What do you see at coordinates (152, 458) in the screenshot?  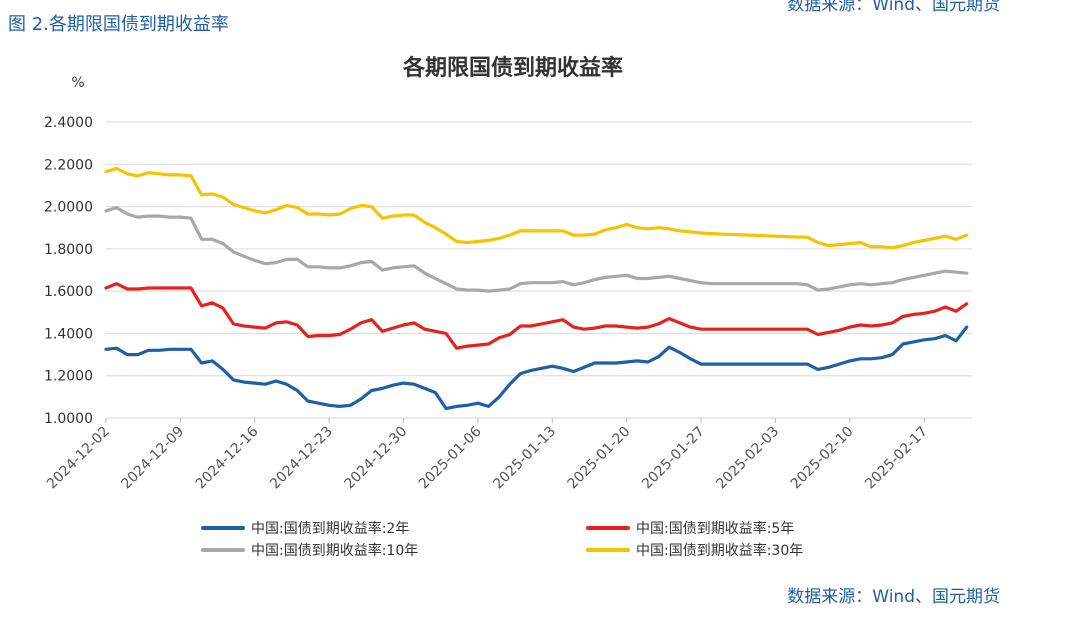 I see `x-tick-label: 2024-12-09` at bounding box center [152, 458].